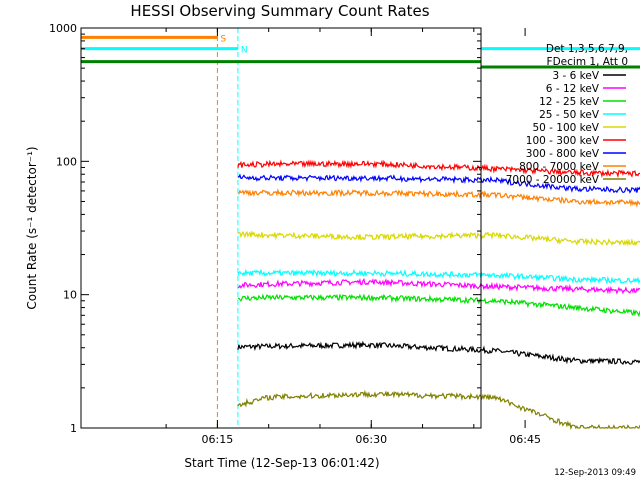 This screenshot has height=480, width=640. I want to click on x-tick-label-2: 06:45, so click(525, 439).